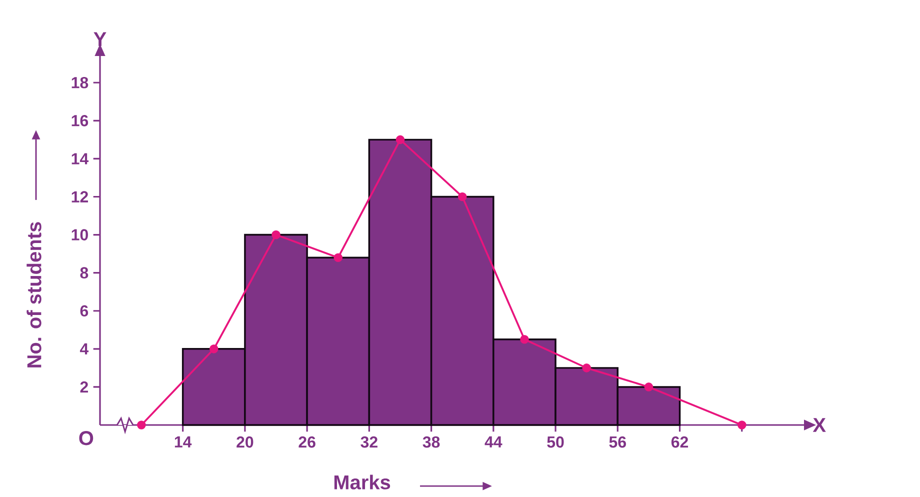  What do you see at coordinates (362, 482) in the screenshot?
I see `x-axis-title: Marks` at bounding box center [362, 482].